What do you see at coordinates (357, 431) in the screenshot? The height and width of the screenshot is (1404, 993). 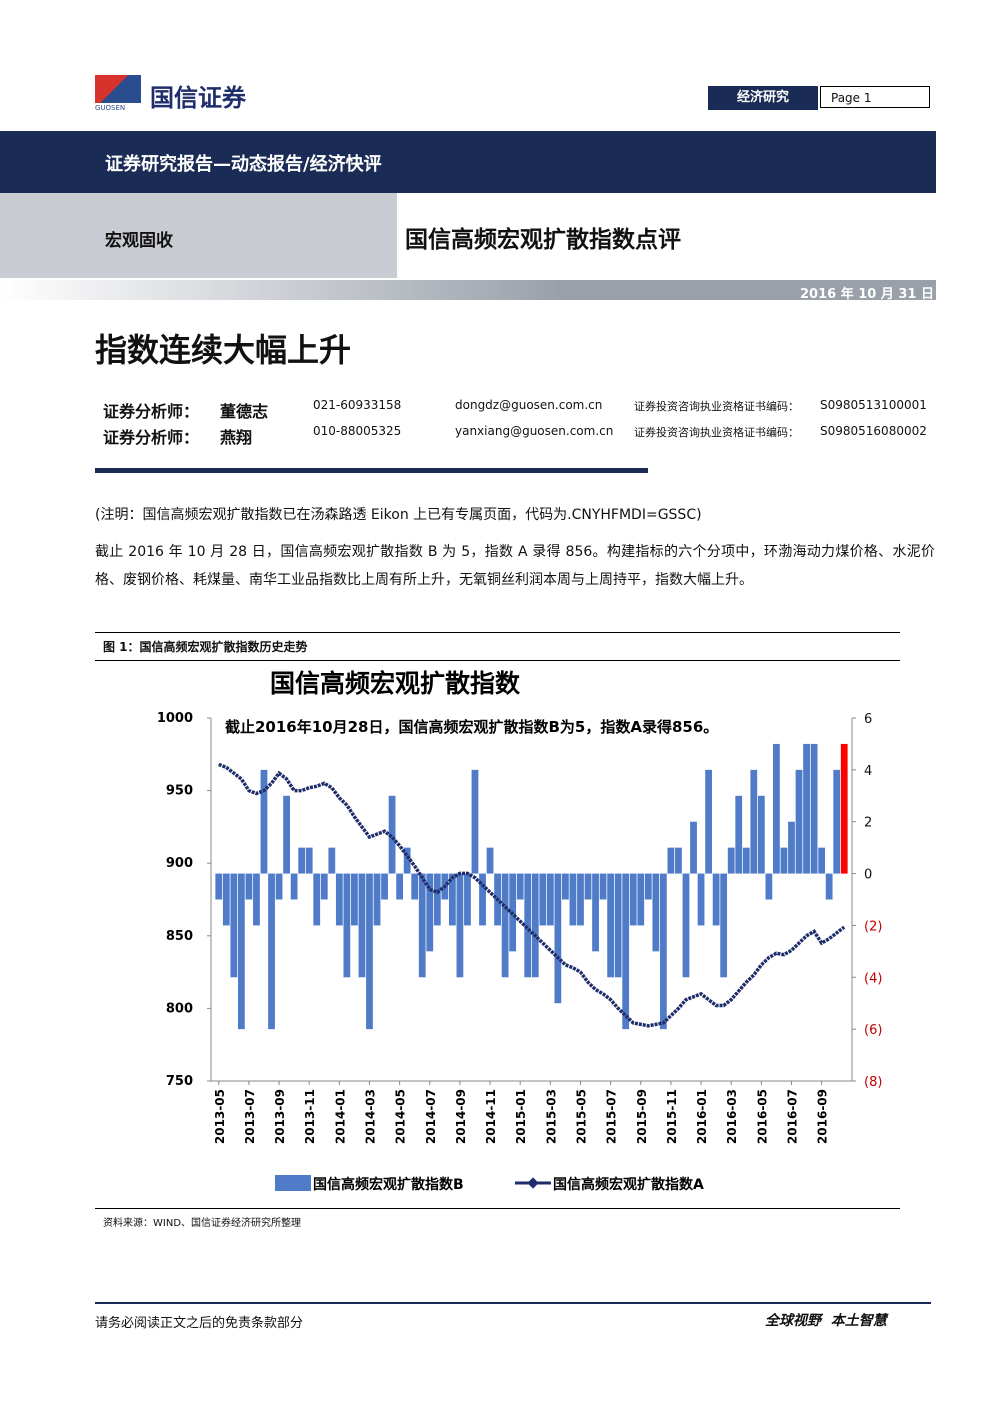 I see `analyst-cell: 010-88005325` at bounding box center [357, 431].